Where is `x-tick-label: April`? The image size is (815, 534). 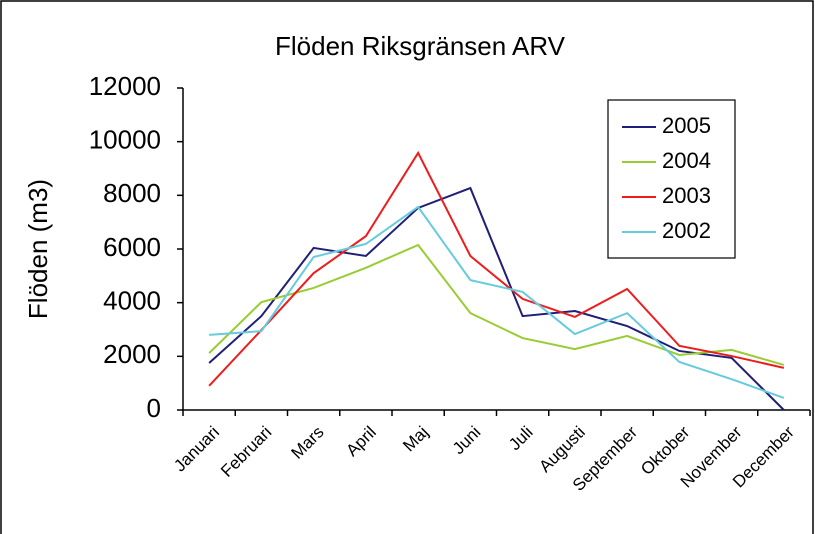 x-tick-label: April is located at coordinates (360, 441).